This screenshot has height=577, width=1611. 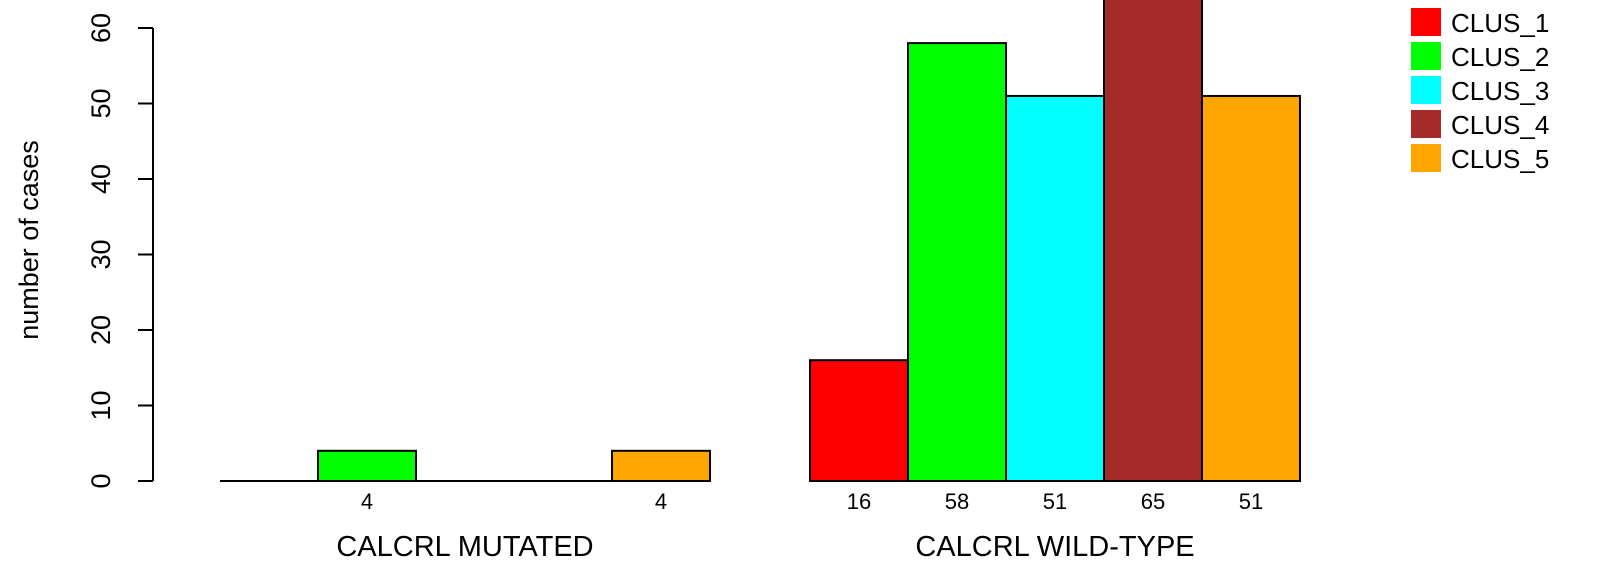 I want to click on y-tick-label: 0, so click(x=101, y=480).